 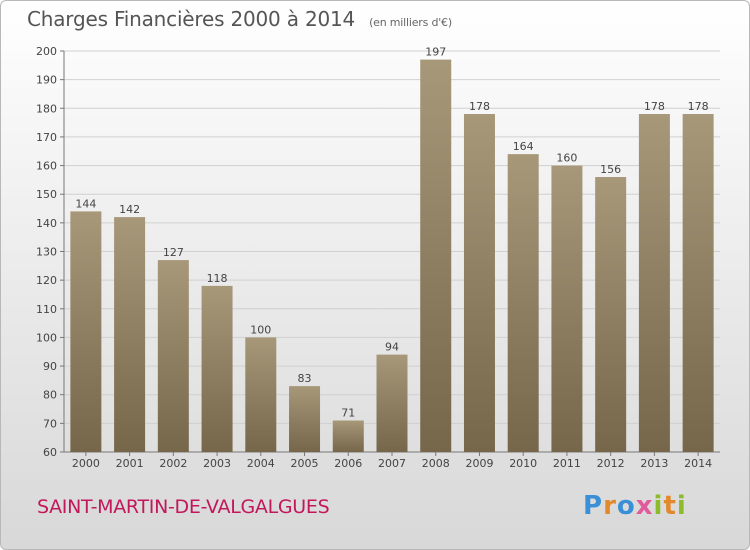 I want to click on bar-2013, so click(x=654, y=283).